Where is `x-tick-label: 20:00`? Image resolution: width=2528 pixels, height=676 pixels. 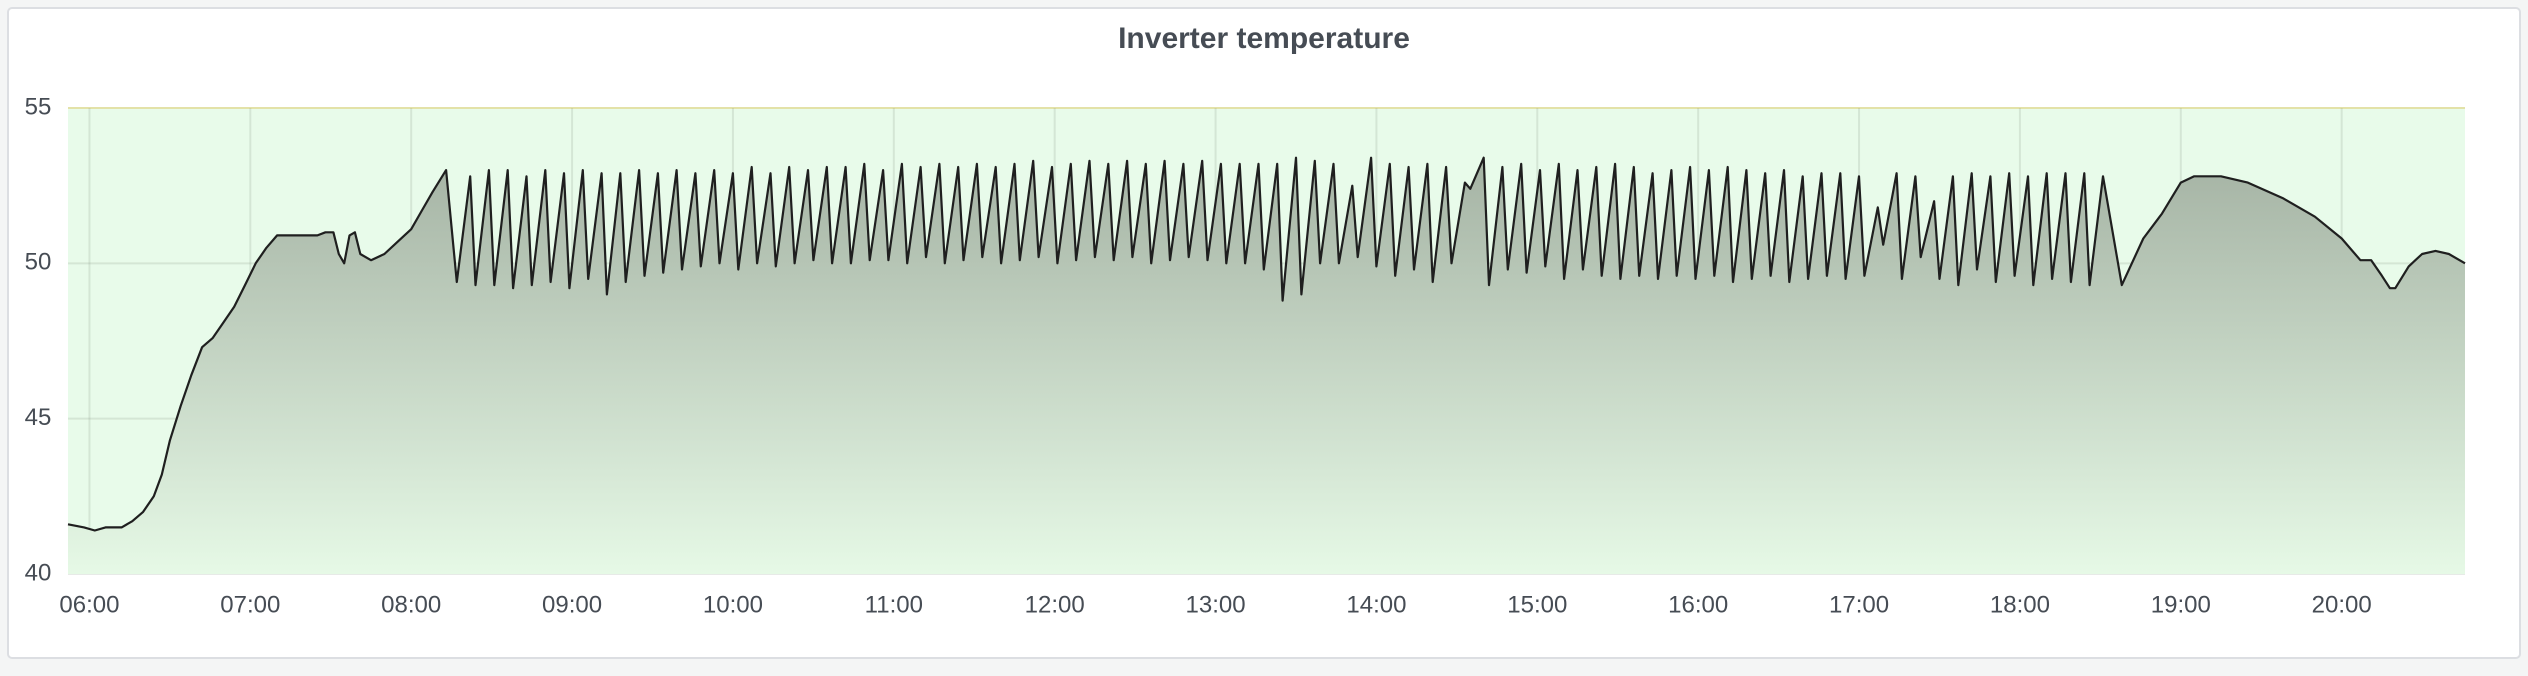 x-tick-label: 20:00 is located at coordinates (2342, 604).